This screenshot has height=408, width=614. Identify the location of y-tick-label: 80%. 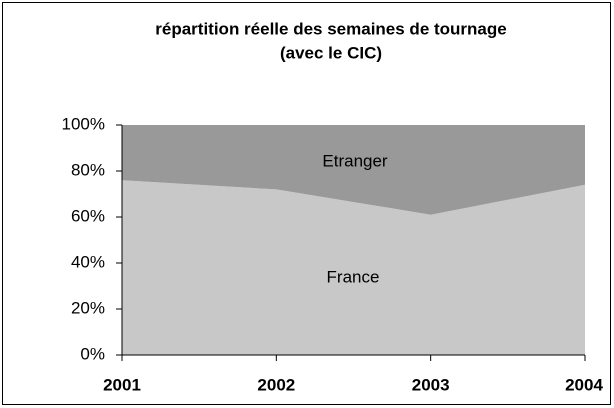
(88, 169).